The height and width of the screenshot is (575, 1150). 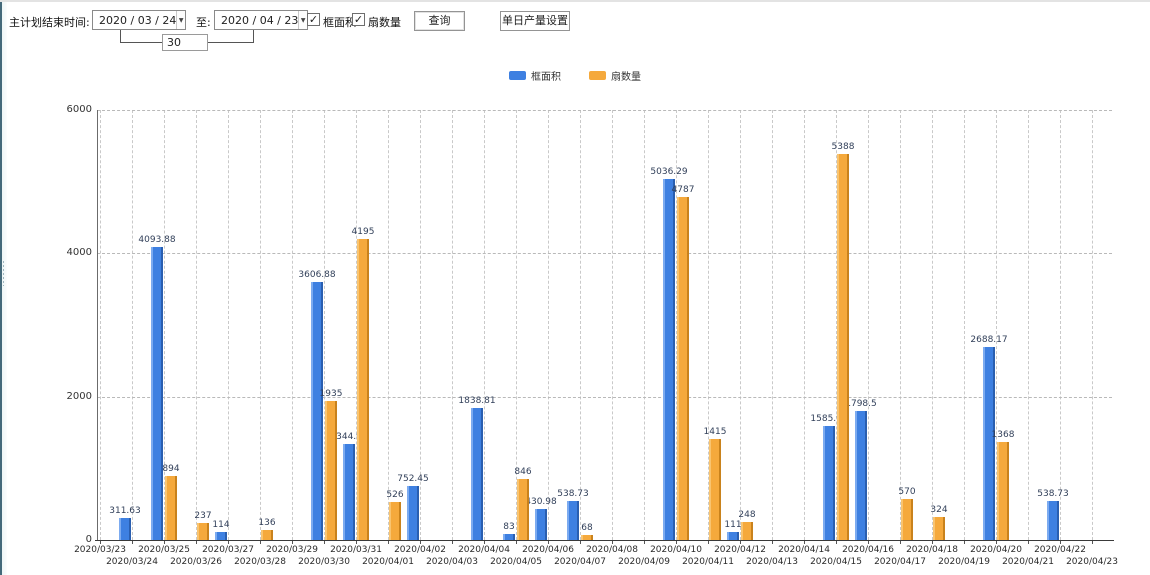 I want to click on x-tick-label: 2020/04/05, so click(x=516, y=562).